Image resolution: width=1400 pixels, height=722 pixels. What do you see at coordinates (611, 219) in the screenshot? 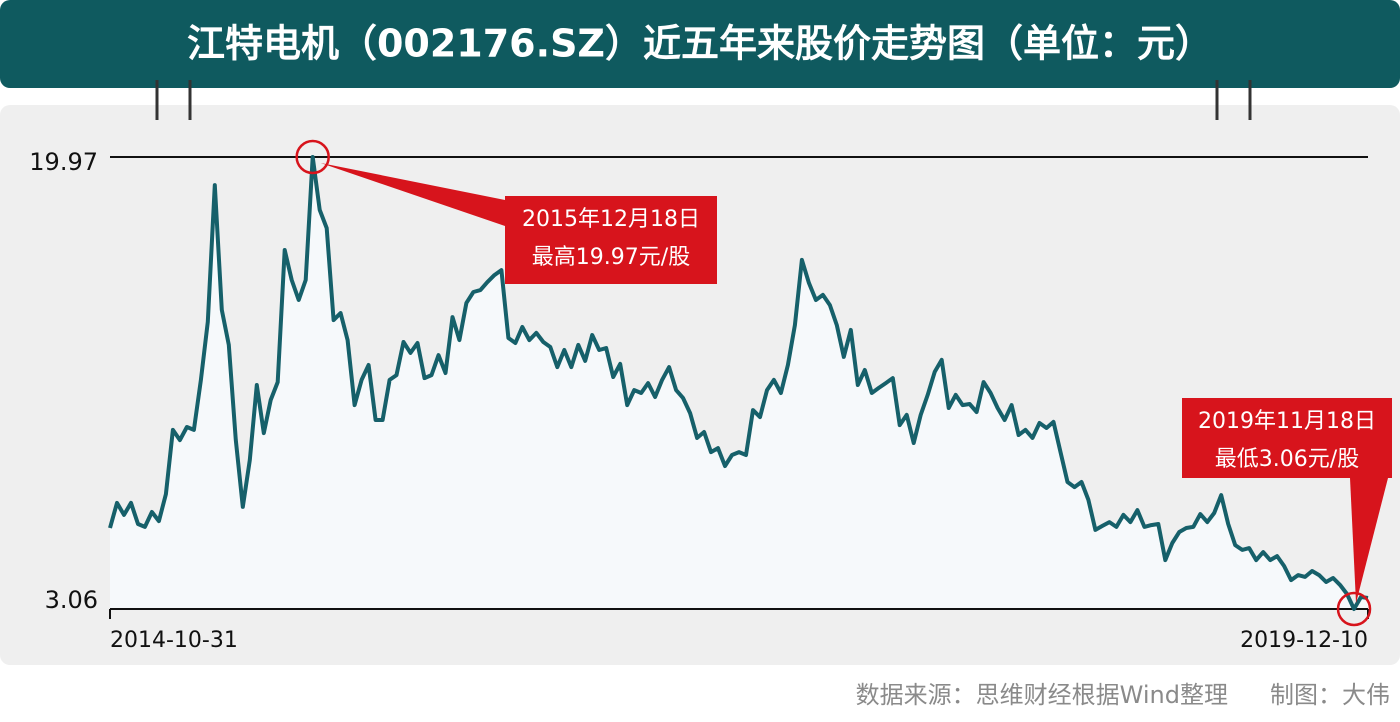
I see `callout-text: 2015年12月18日` at bounding box center [611, 219].